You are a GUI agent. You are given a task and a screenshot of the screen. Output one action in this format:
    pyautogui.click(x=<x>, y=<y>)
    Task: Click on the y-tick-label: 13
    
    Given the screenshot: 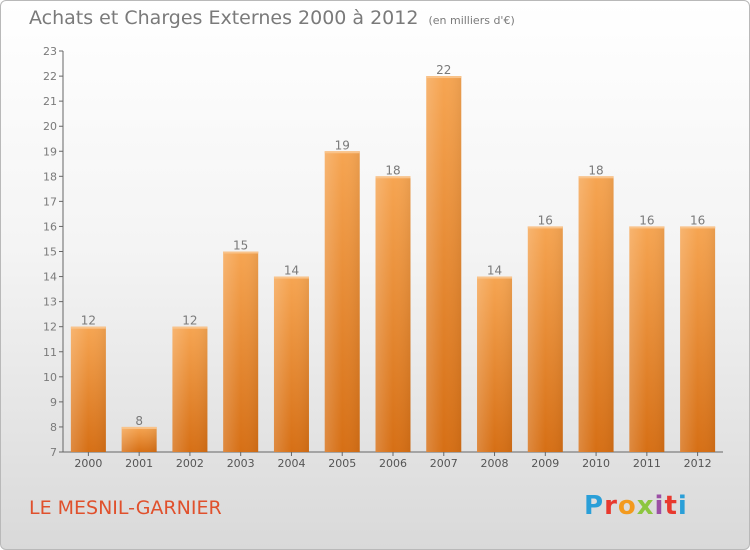 What is the action you would take?
    pyautogui.click(x=50, y=302)
    